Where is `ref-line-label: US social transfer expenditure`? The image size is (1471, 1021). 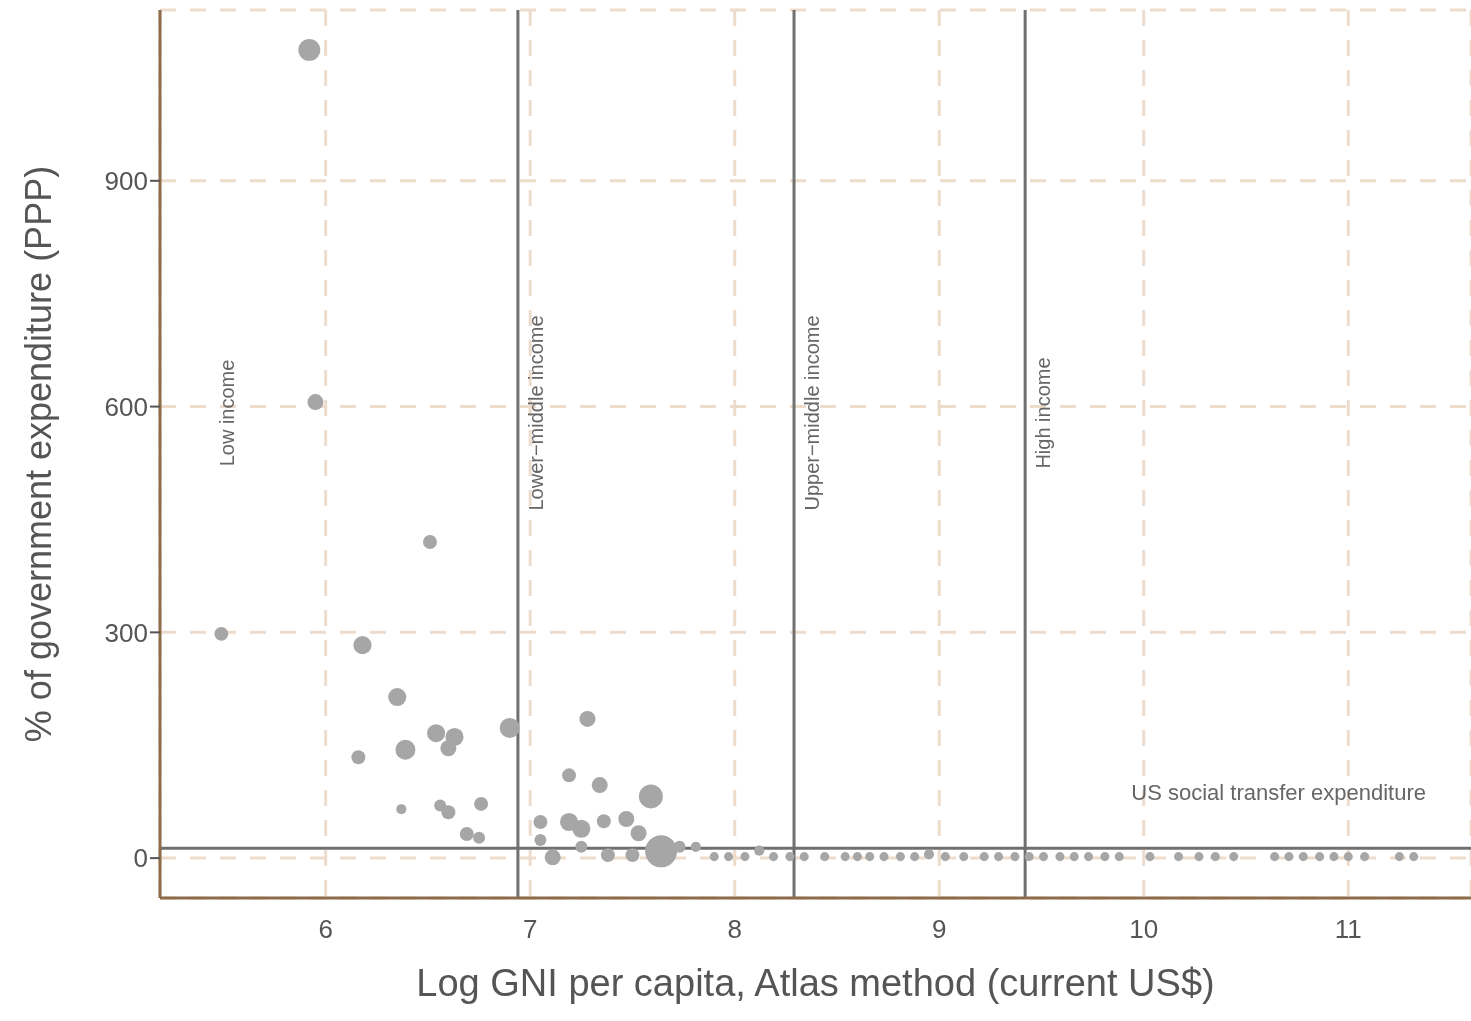 ref-line-label: US social transfer expenditure is located at coordinates (1278, 793).